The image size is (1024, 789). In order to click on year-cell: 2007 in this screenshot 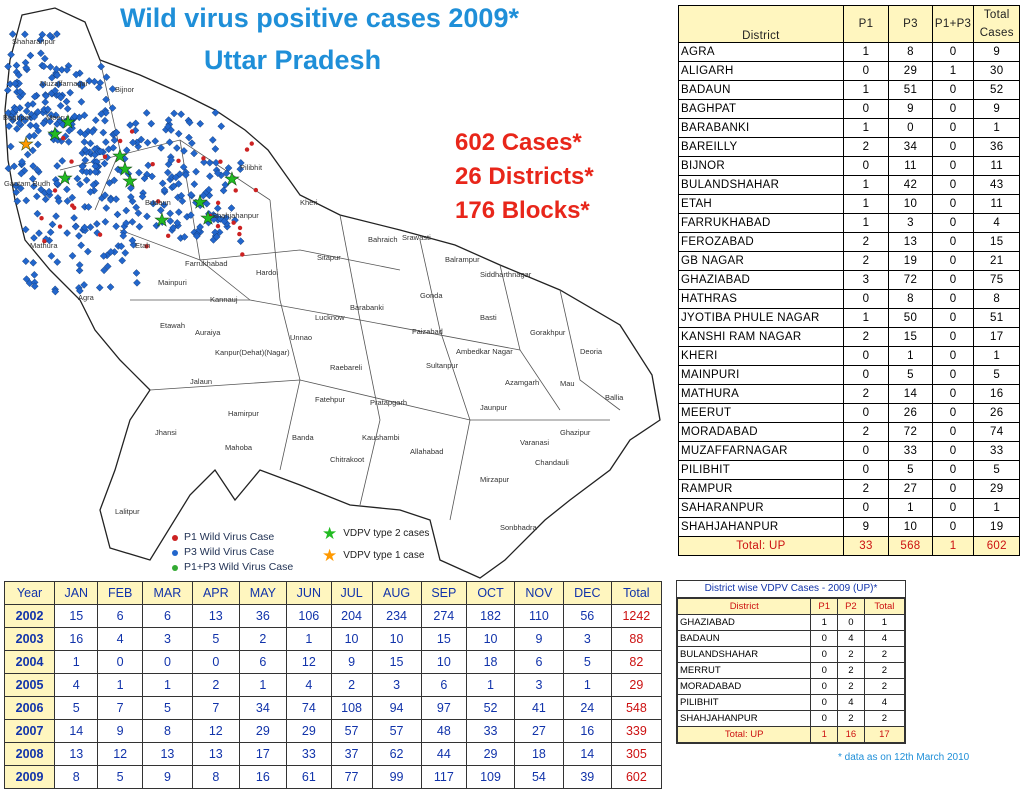, I will do `click(29, 731)`.